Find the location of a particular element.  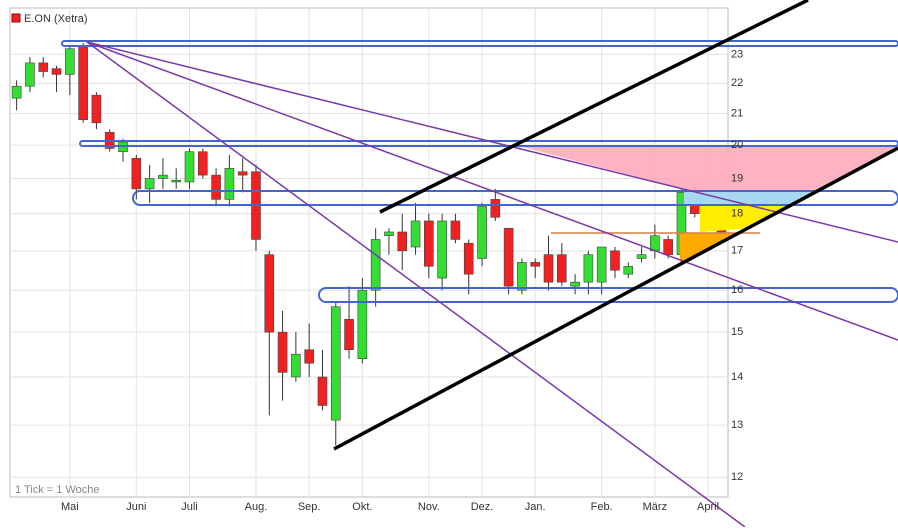

chart-title: E.ON (Xetra) is located at coordinates (56, 19).